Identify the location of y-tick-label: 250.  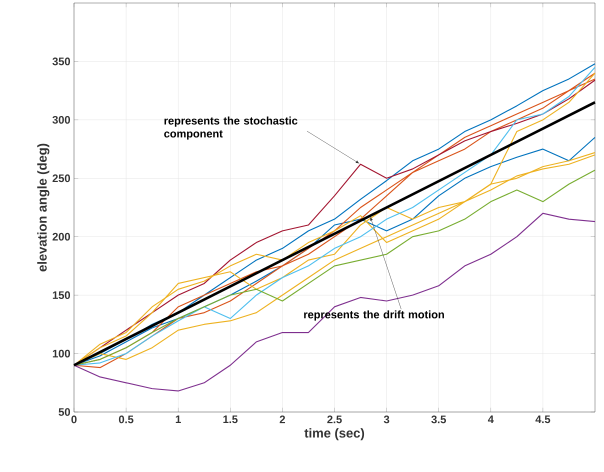
(61, 178).